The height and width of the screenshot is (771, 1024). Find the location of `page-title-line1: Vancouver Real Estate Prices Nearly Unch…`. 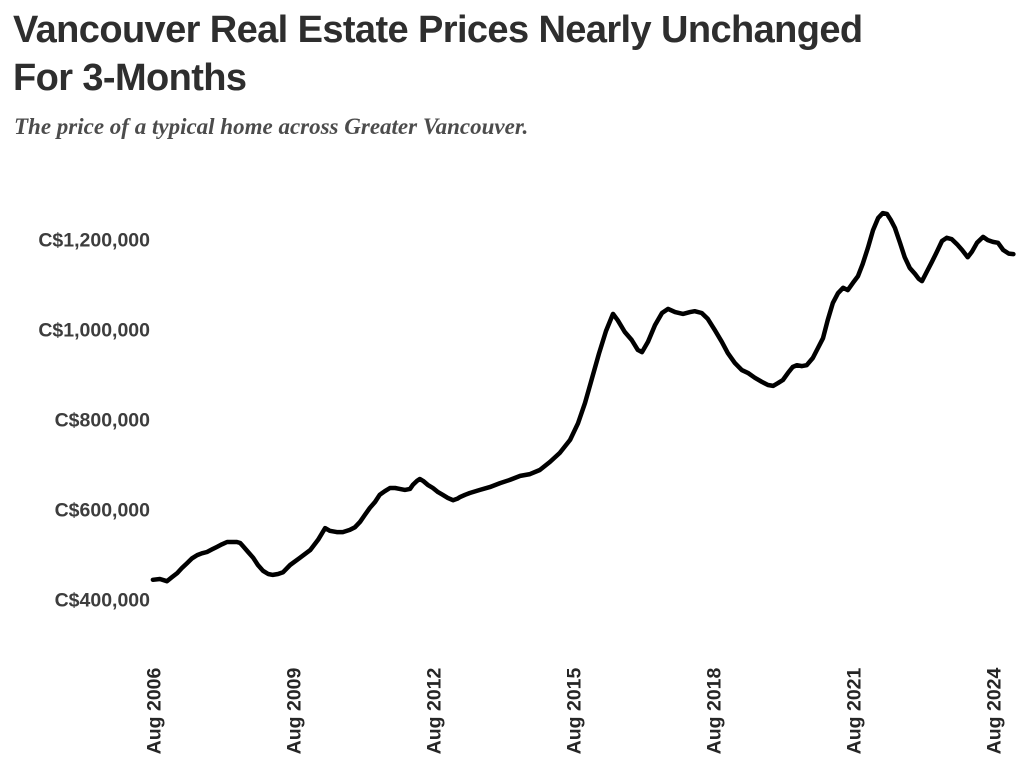

page-title-line1: Vancouver Real Estate Prices Nearly Unch… is located at coordinates (438, 30).